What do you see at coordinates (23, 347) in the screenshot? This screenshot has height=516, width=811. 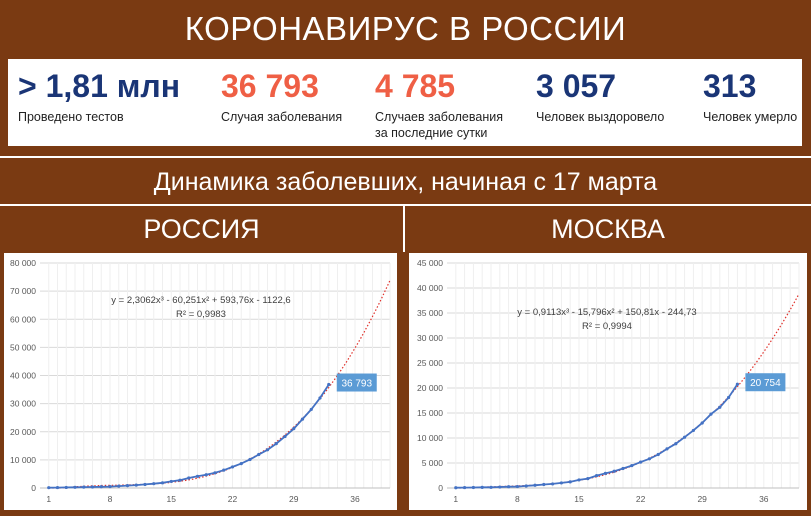 I see `y-tick-label: 50 000` at bounding box center [23, 347].